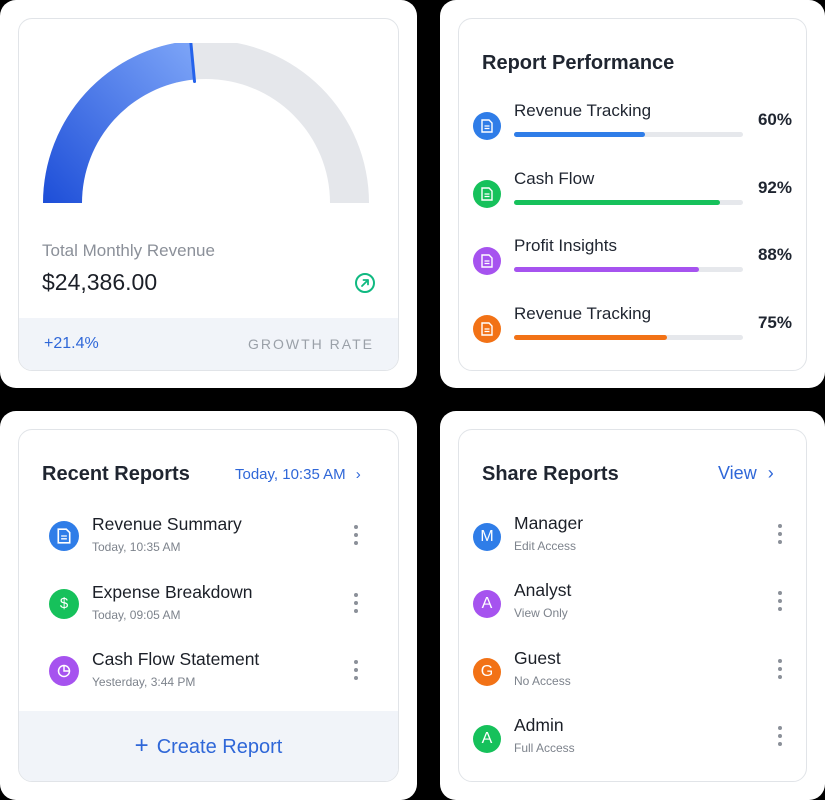 The height and width of the screenshot is (800, 825). What do you see at coordinates (136, 547) in the screenshot?
I see `recent-report-time: Today, 10:35 AM` at bounding box center [136, 547].